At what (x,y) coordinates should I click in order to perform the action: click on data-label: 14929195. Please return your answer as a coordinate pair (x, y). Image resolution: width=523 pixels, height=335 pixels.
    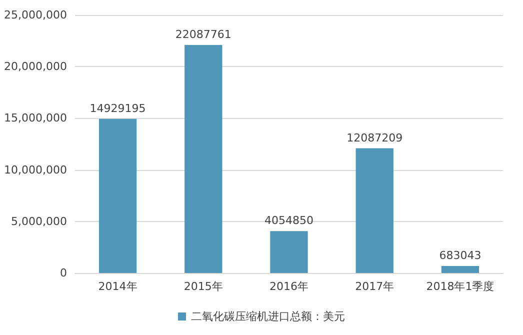
    Looking at the image, I should click on (118, 108).